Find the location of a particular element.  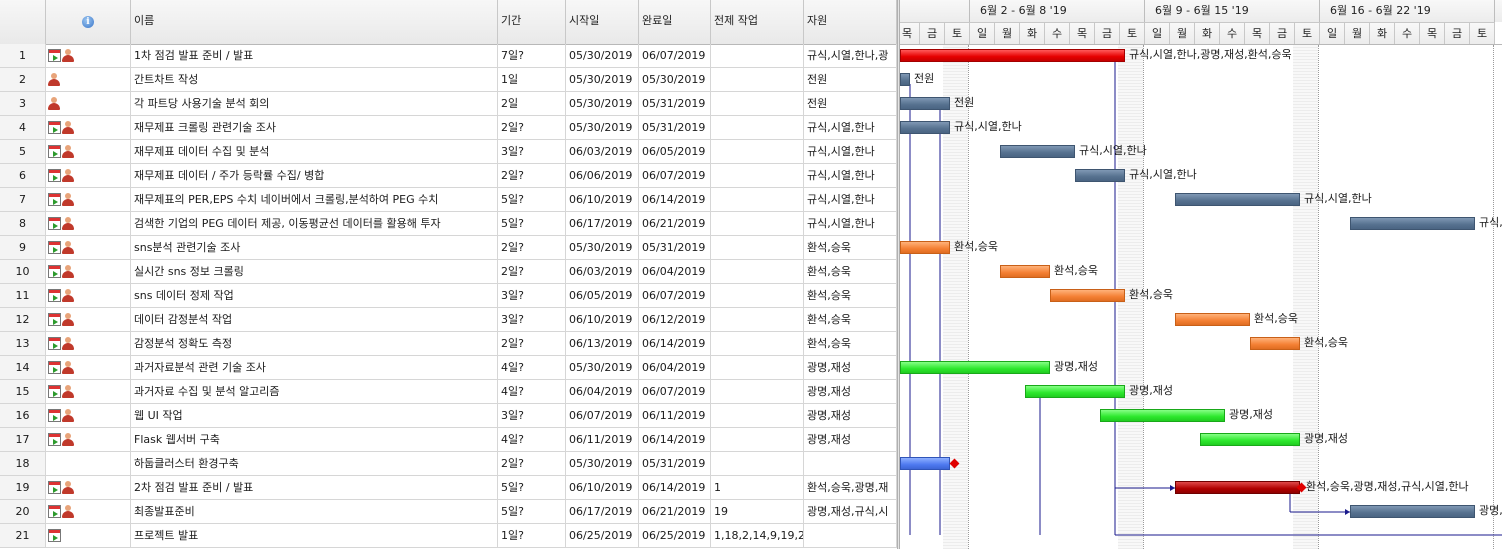

start-date-cell: 06/10/2019 is located at coordinates (602, 199).